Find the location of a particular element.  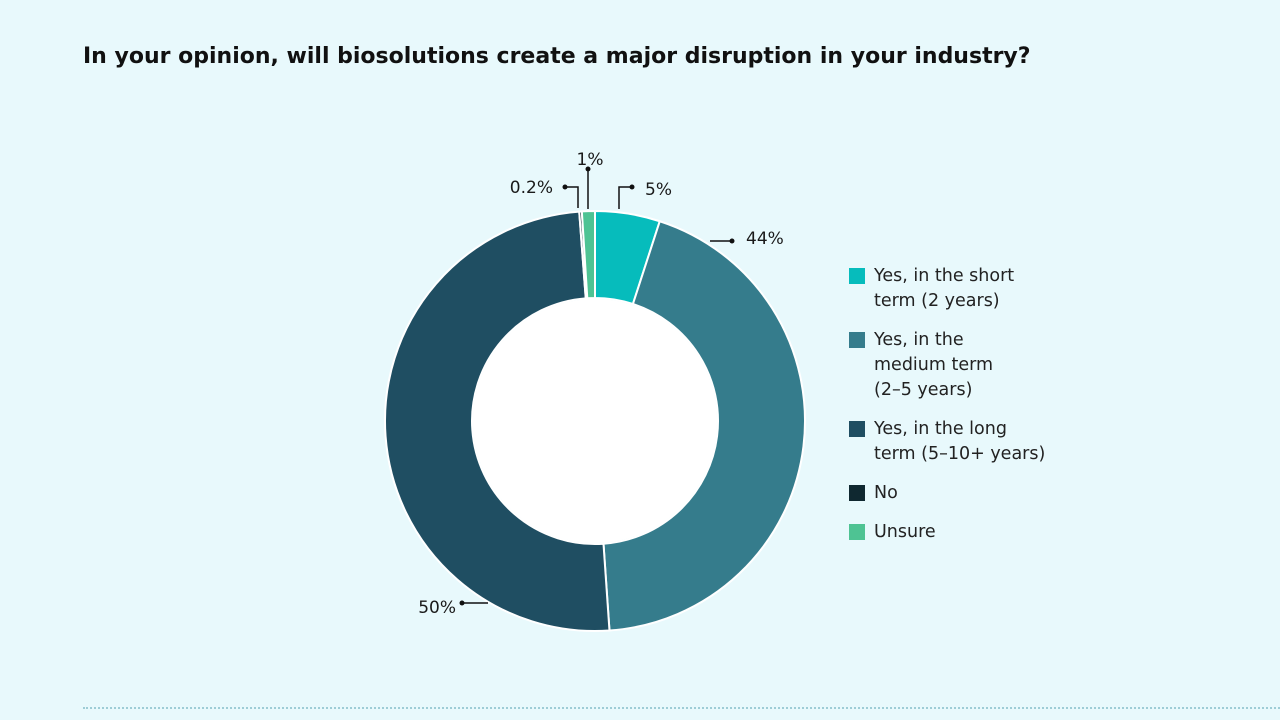

legend-label-long-term: Yes, in the long term (5–10+ years) is located at coordinates (960, 441).